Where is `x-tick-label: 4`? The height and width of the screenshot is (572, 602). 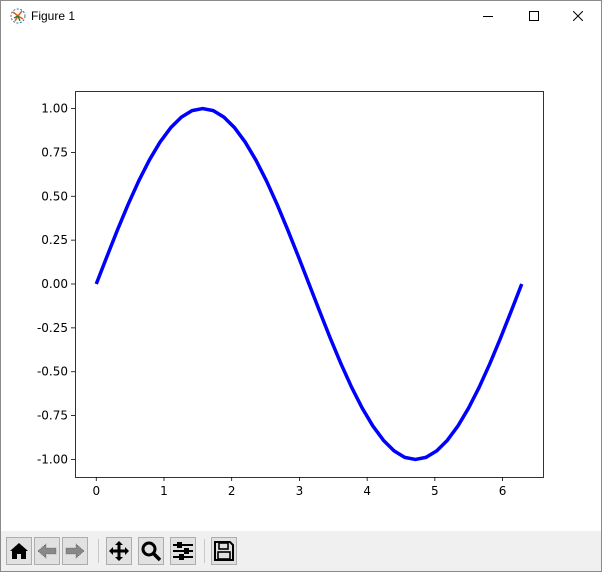 x-tick-label: 4 is located at coordinates (367, 491).